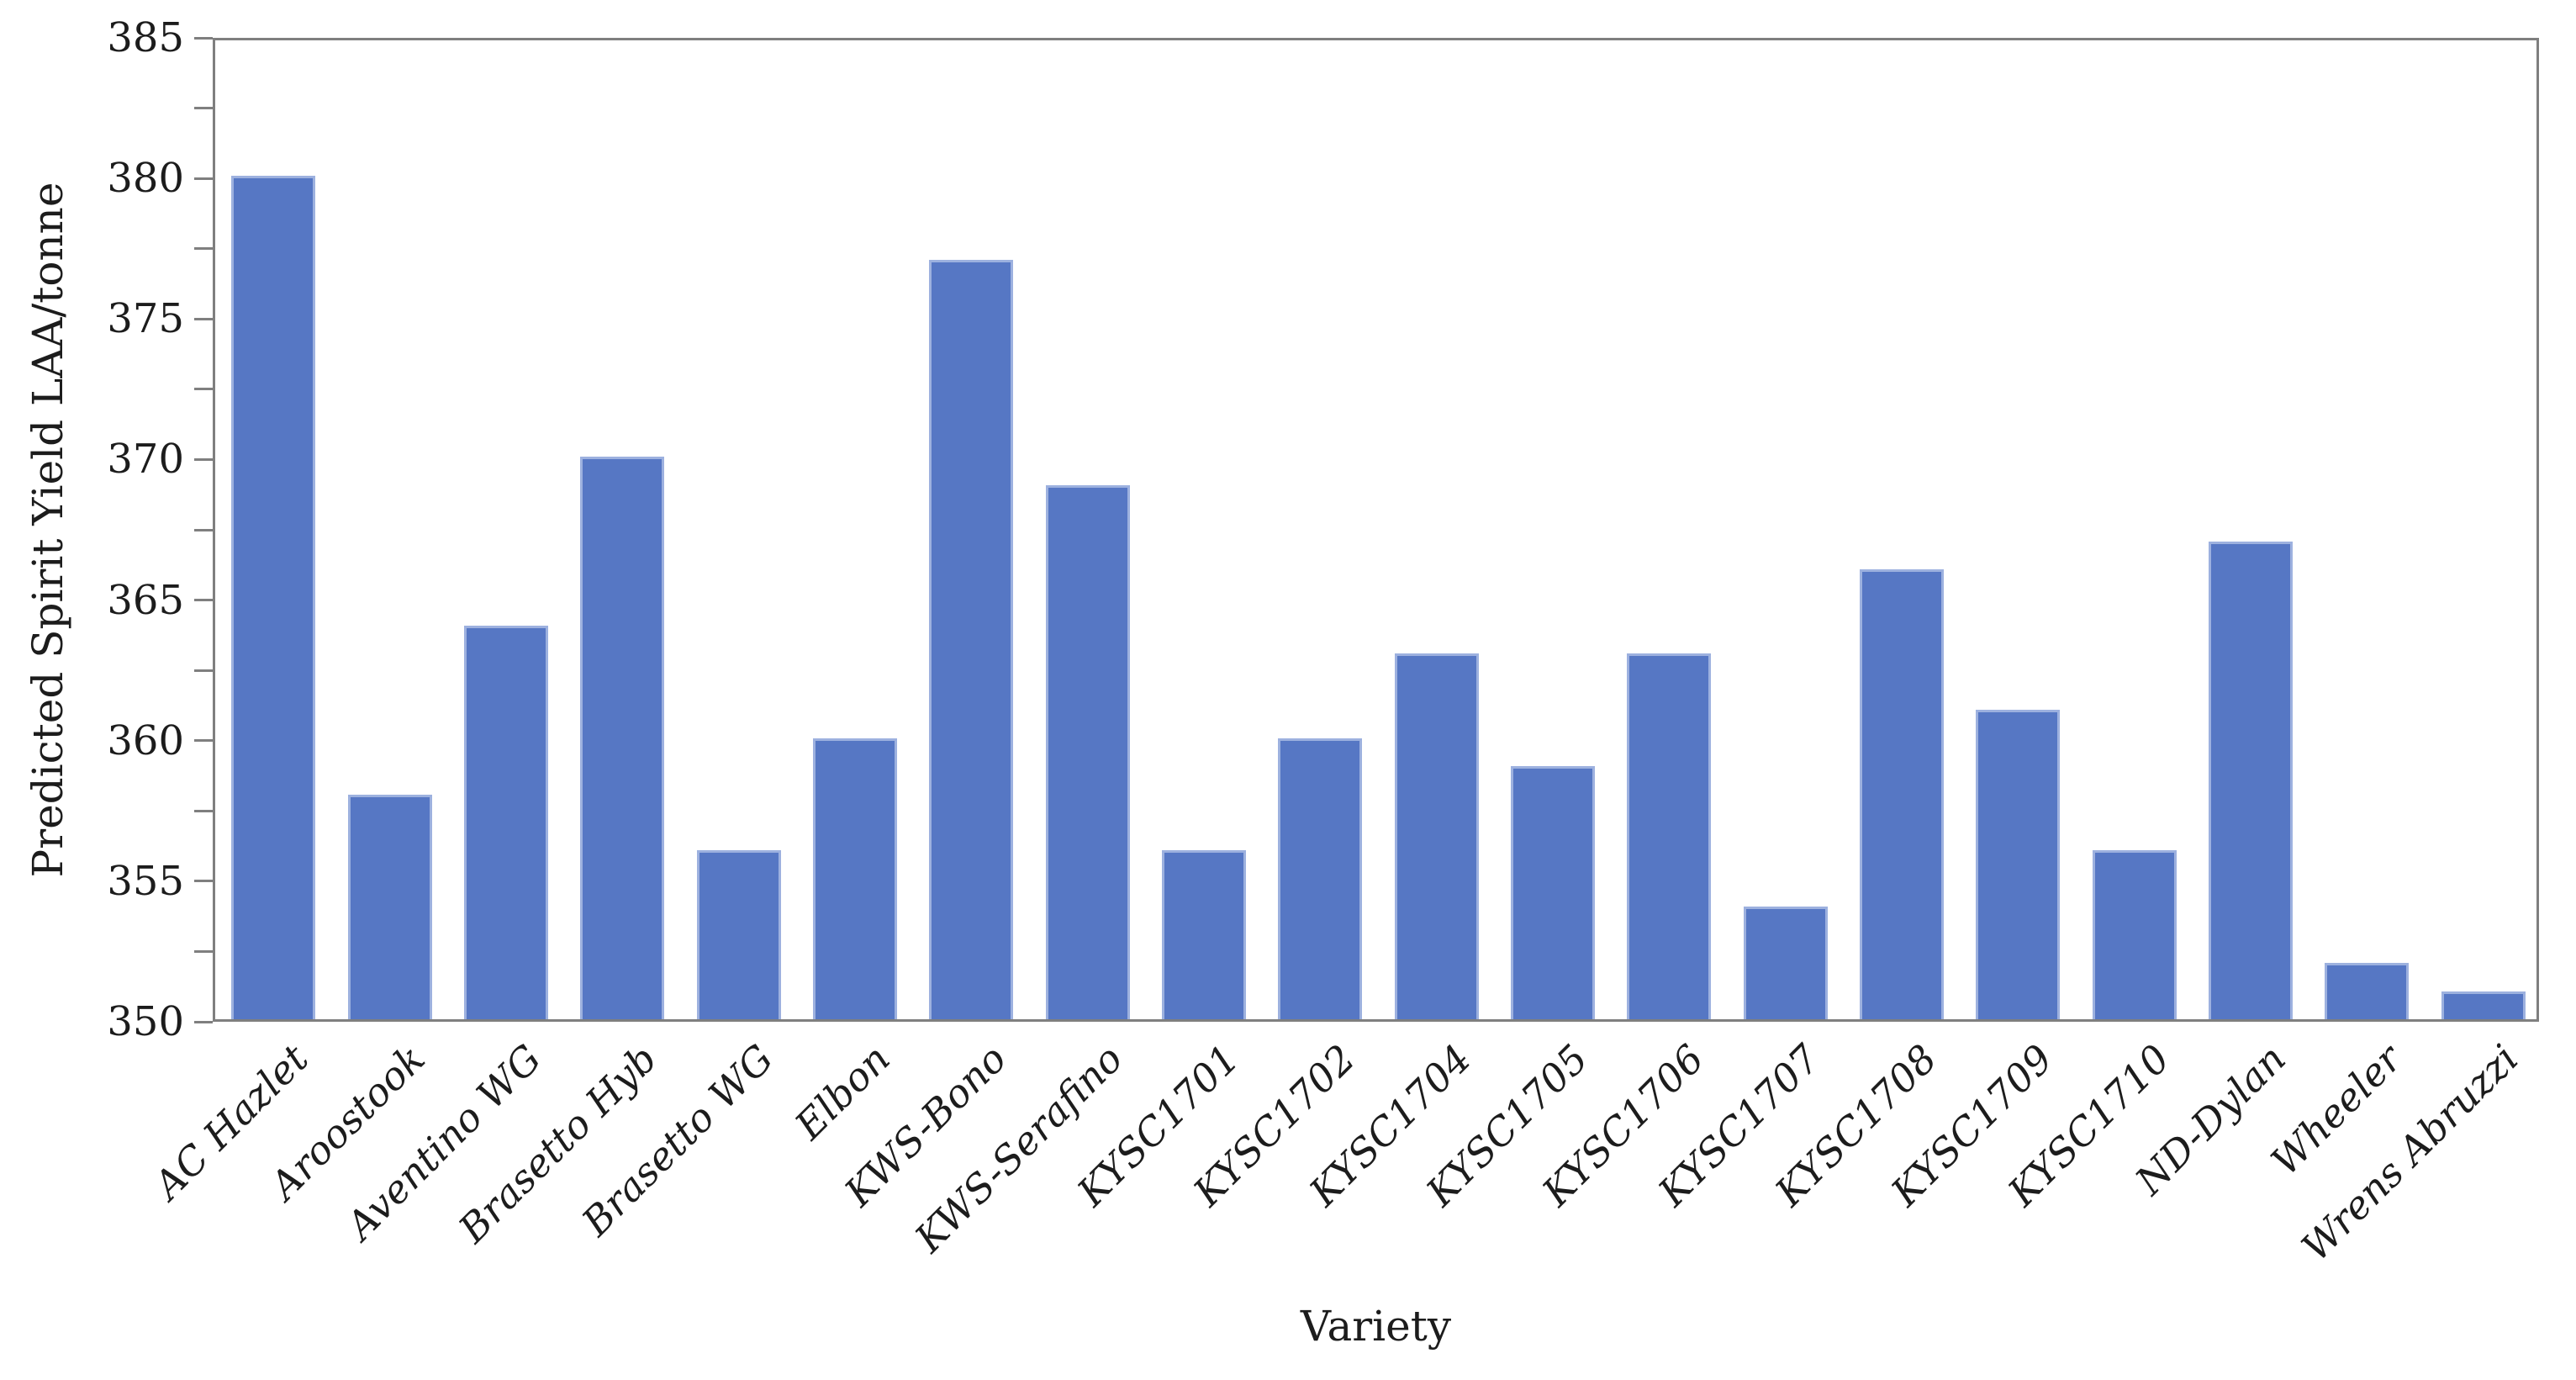  Describe the element at coordinates (1019, 1148) in the screenshot. I see `x-axis-tick-label: KWS-Serafino` at that location.